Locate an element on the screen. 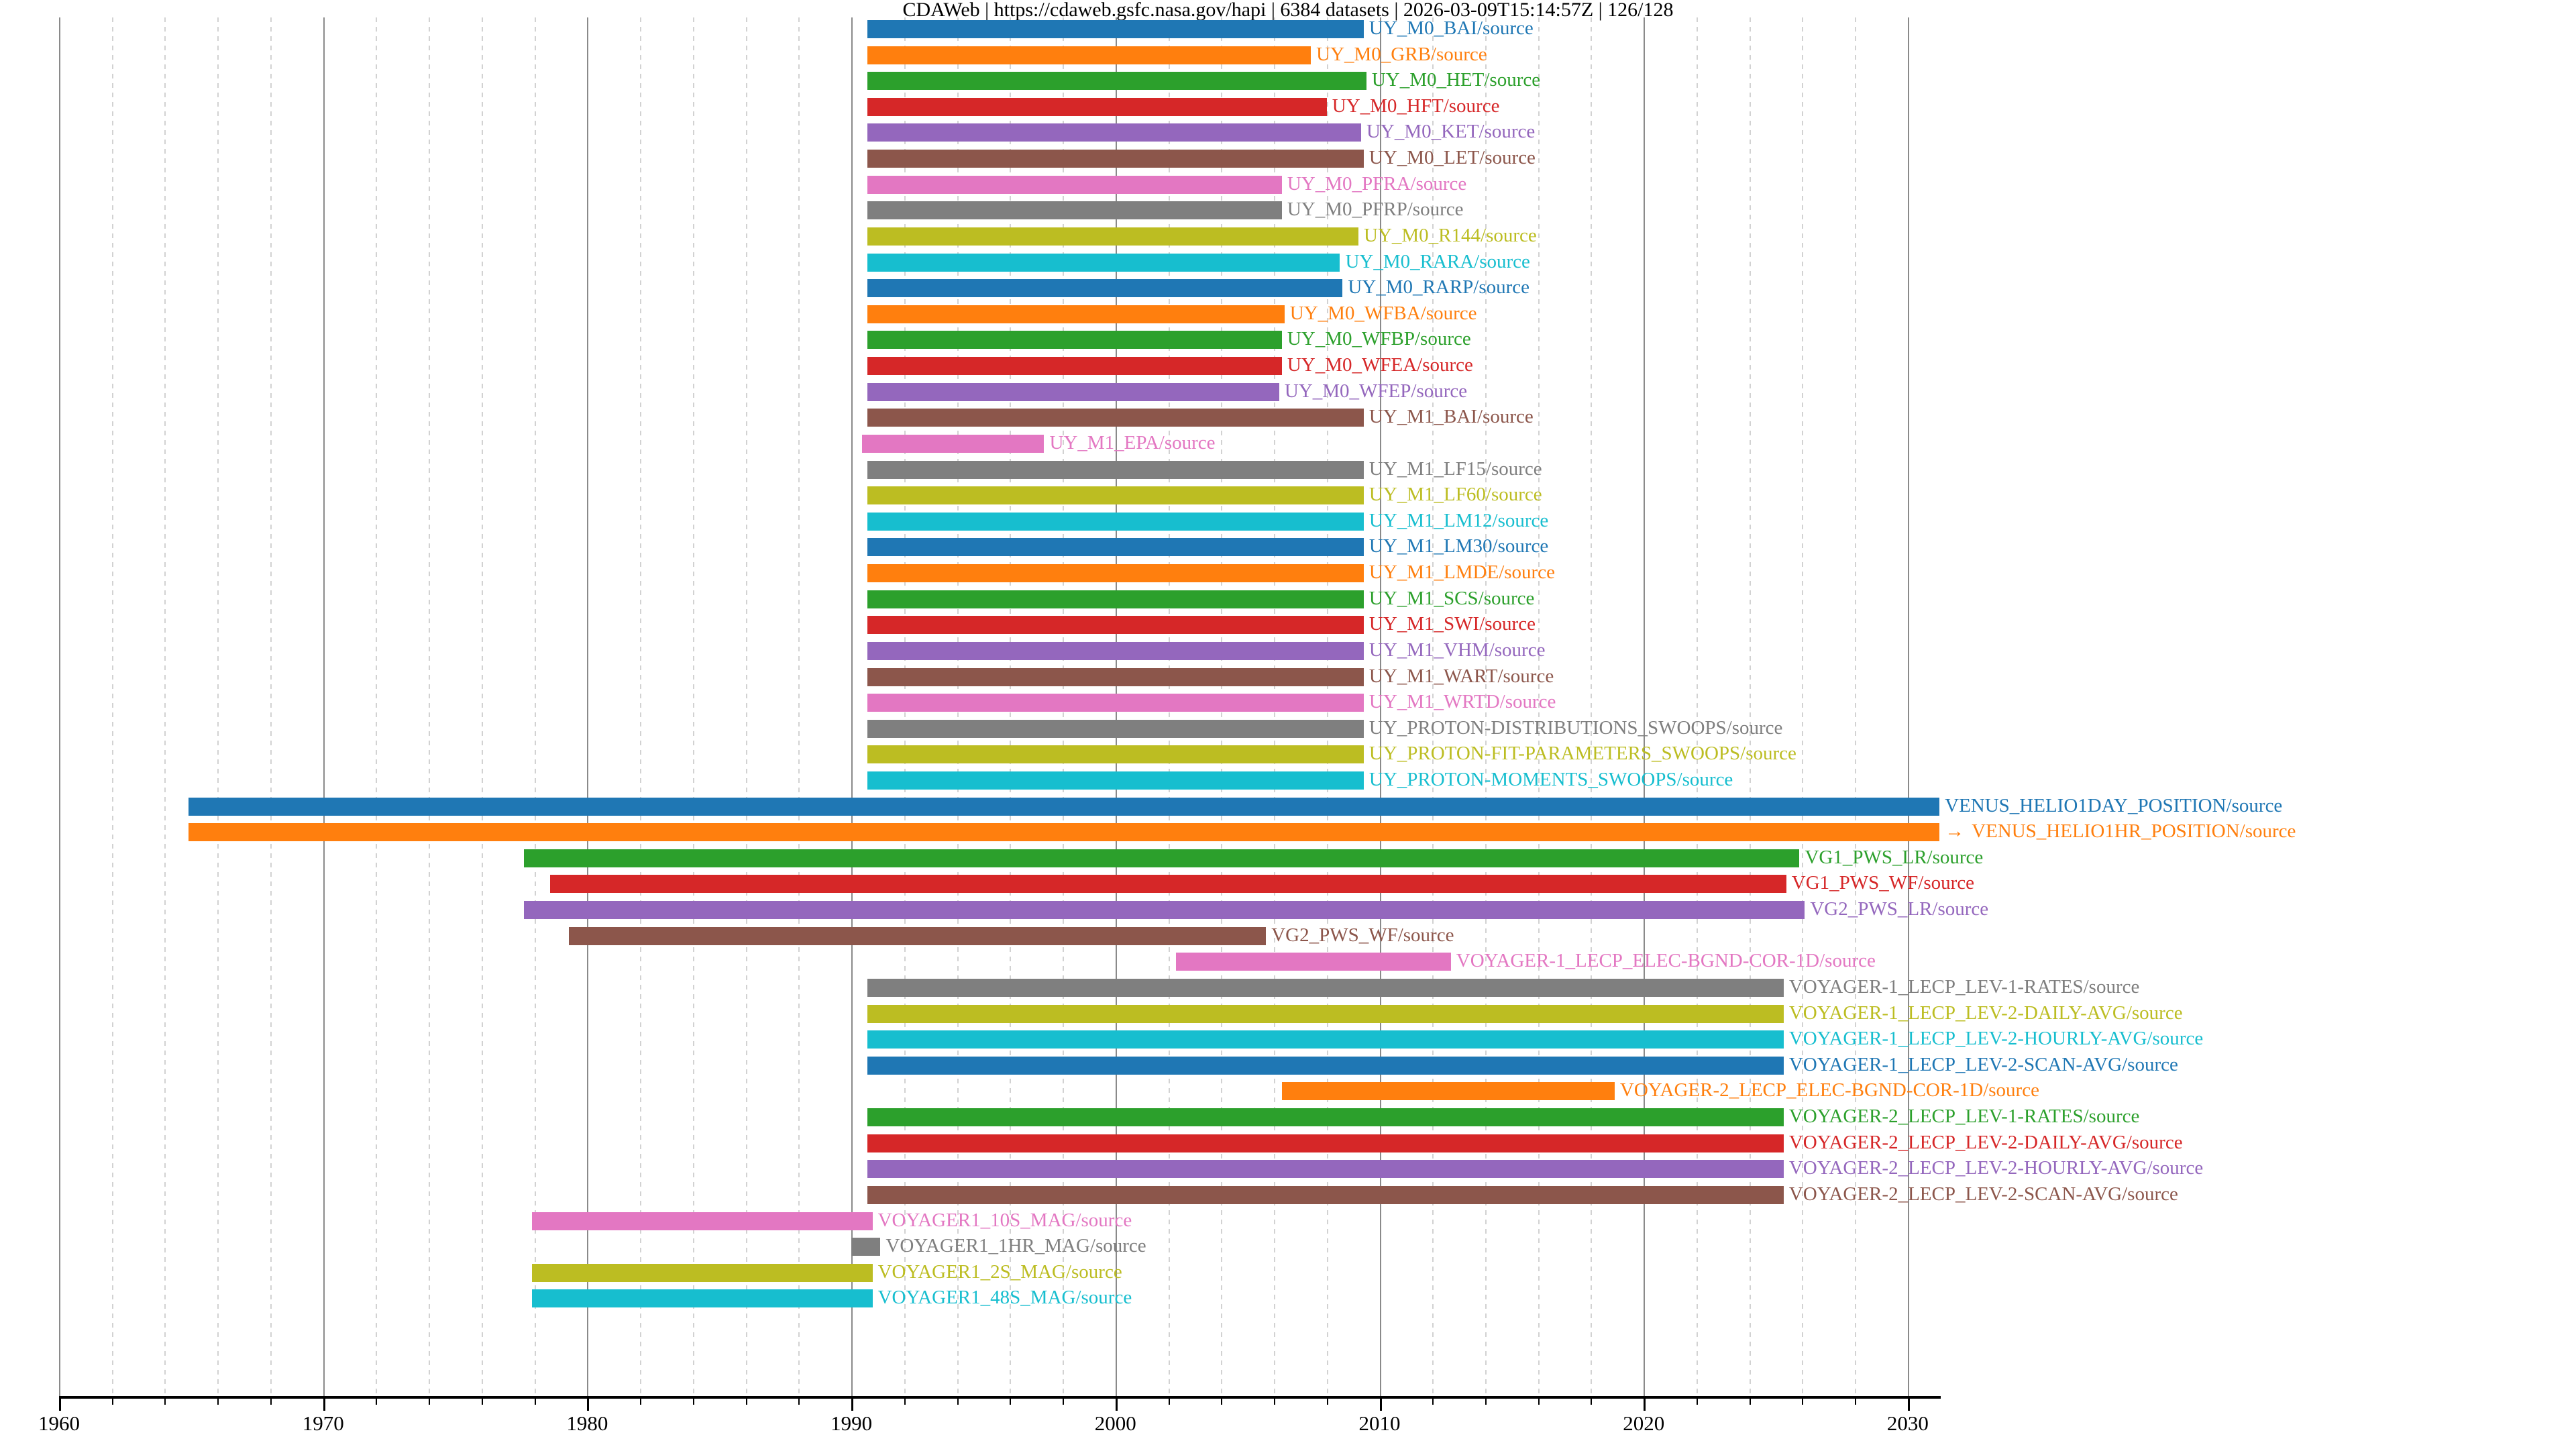  gantt-bar-label: UY_M0_LET/source is located at coordinates (1452, 158).